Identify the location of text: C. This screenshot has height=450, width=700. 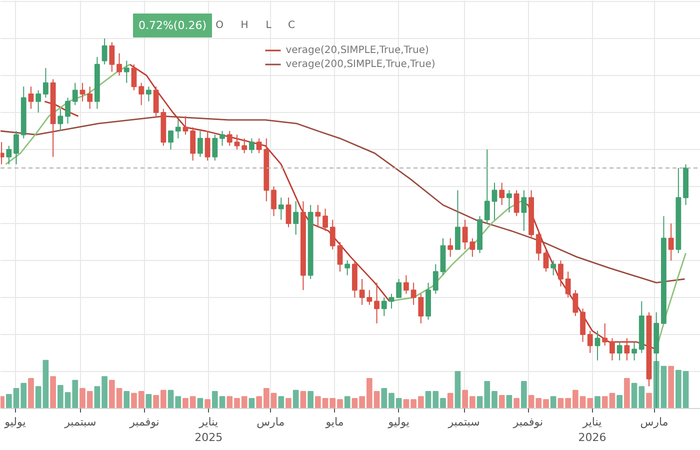
(292, 25).